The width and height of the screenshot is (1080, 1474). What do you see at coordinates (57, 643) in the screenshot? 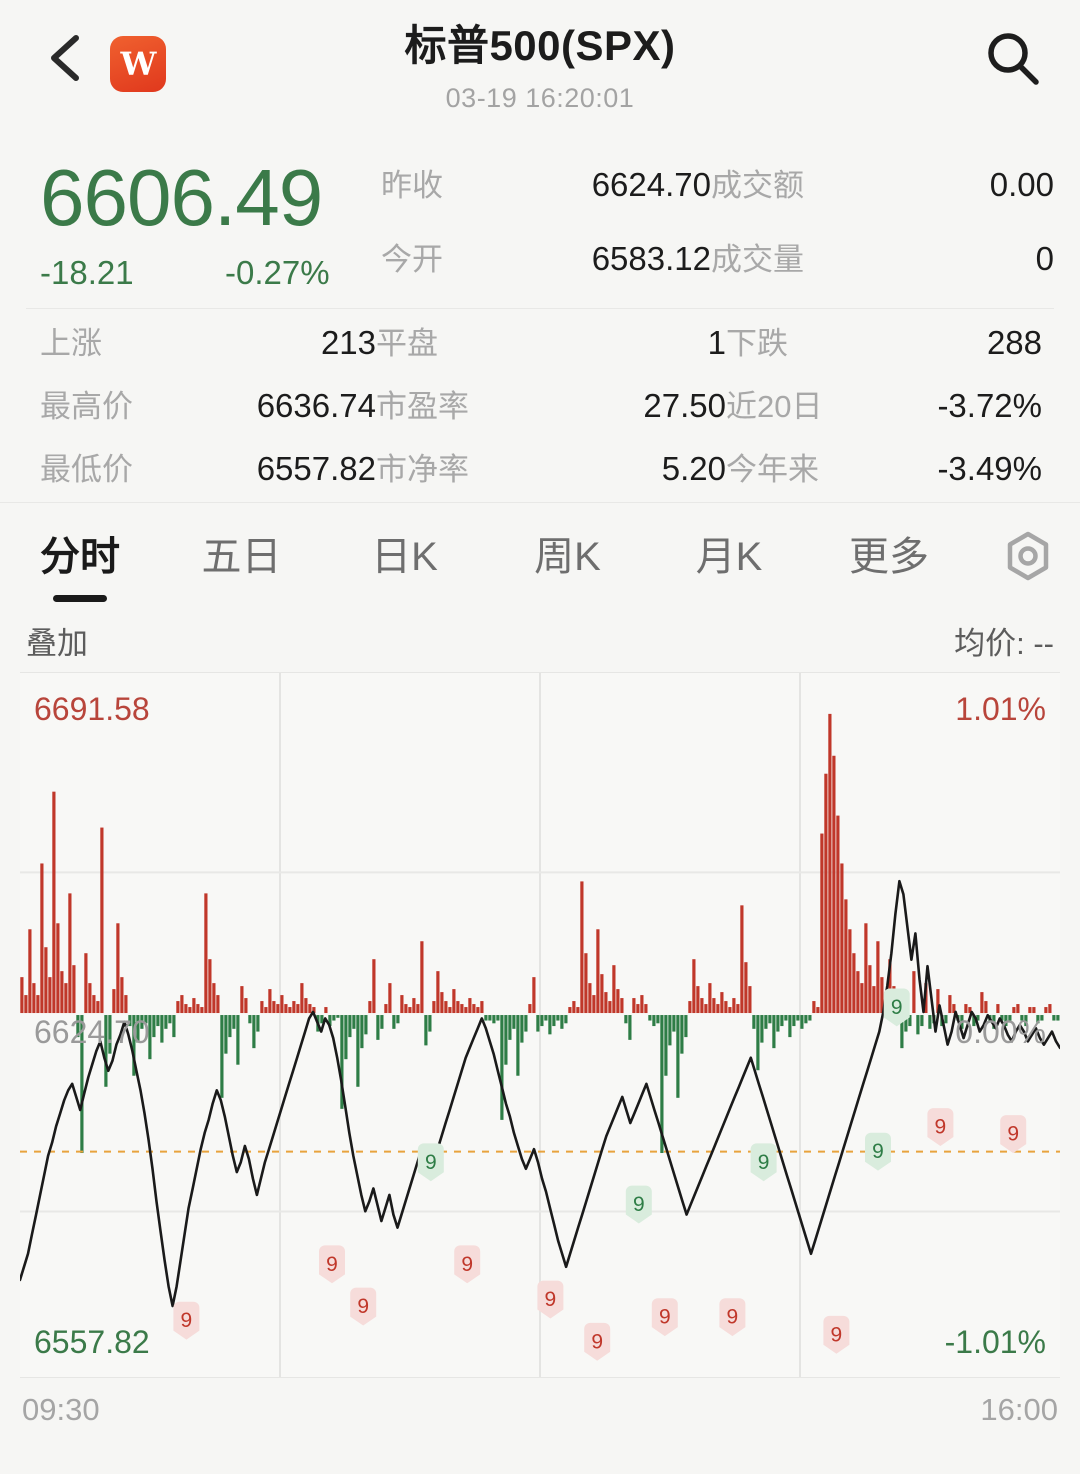
I see `overlay-toggle-button: 叠加` at bounding box center [57, 643].